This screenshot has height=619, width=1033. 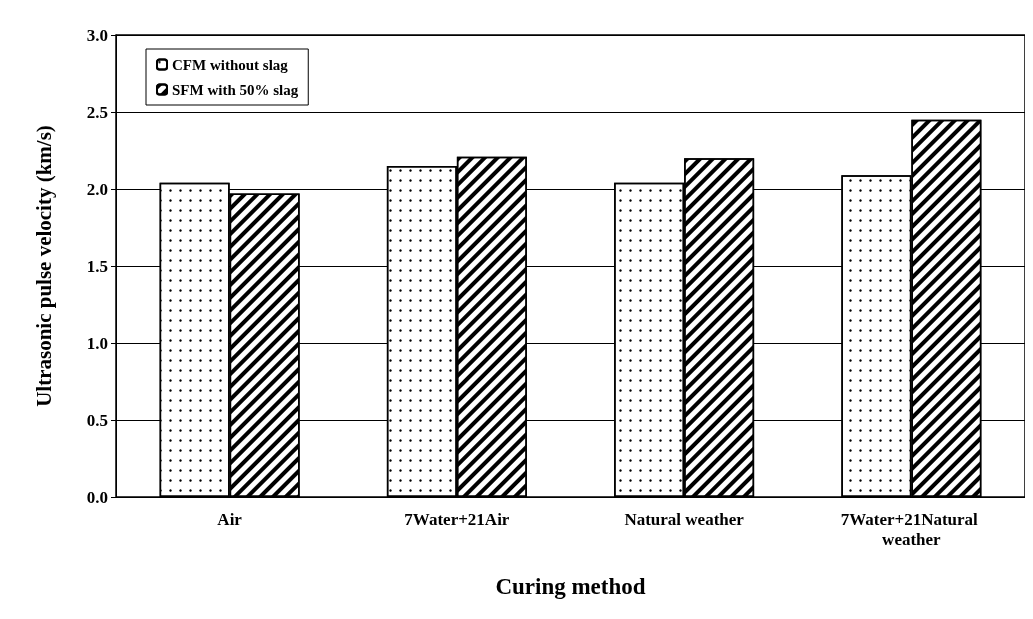 What do you see at coordinates (97, 266) in the screenshot?
I see `y-tick-label: 1.5` at bounding box center [97, 266].